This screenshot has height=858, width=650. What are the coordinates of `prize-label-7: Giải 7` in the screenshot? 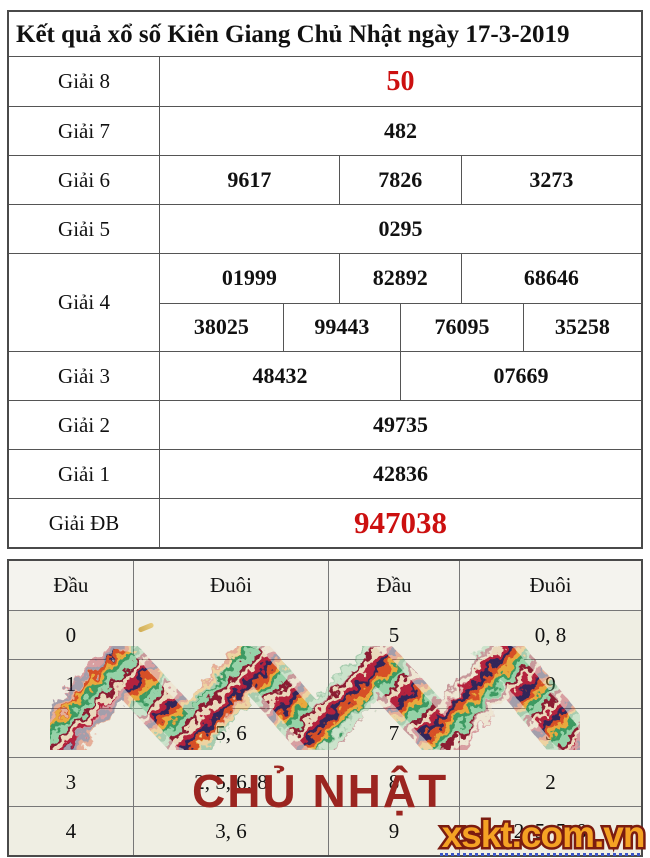 It's located at (84, 130).